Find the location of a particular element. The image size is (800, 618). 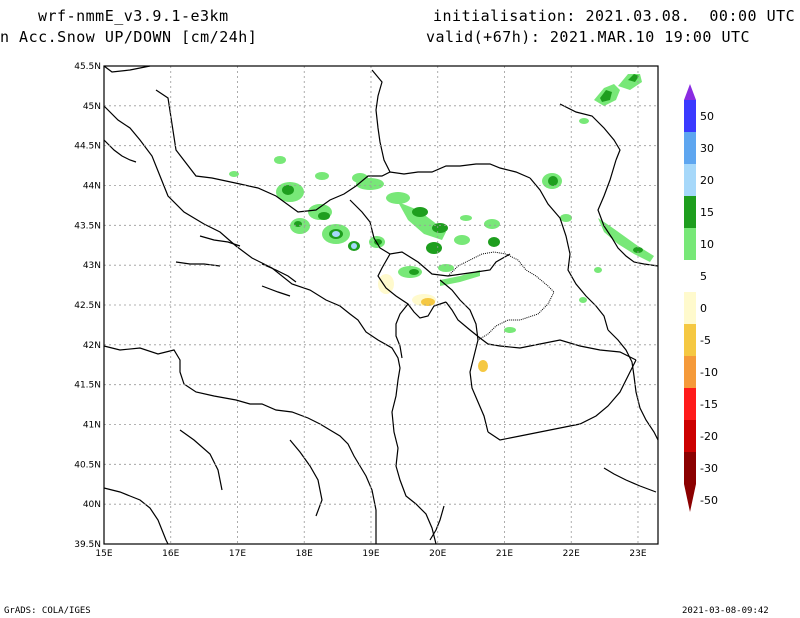

lat-label: 43.5N is located at coordinates (87, 226).